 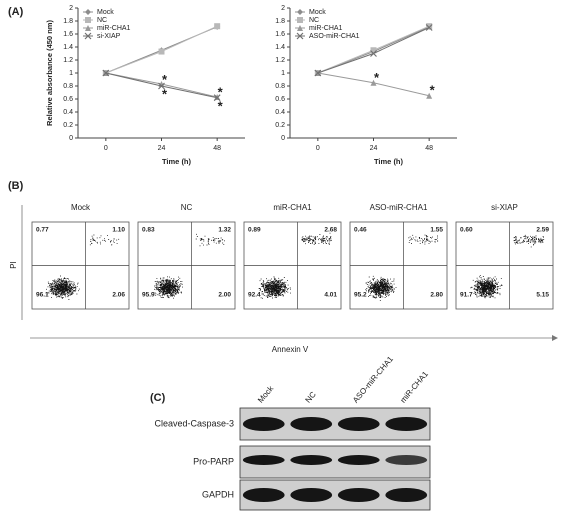 What do you see at coordinates (466, 295) in the screenshot?
I see `quadrant-value: 91.7` at bounding box center [466, 295].